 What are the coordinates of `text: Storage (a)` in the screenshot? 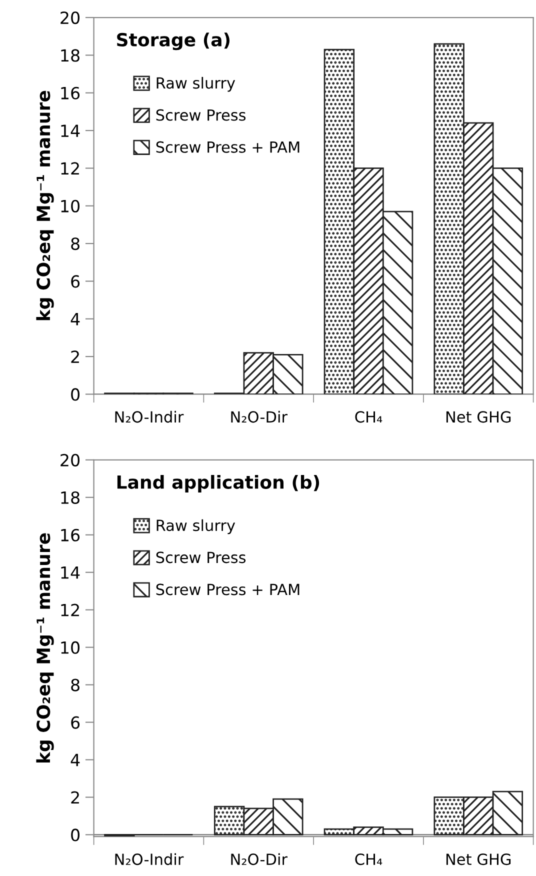 It's located at (173, 41).